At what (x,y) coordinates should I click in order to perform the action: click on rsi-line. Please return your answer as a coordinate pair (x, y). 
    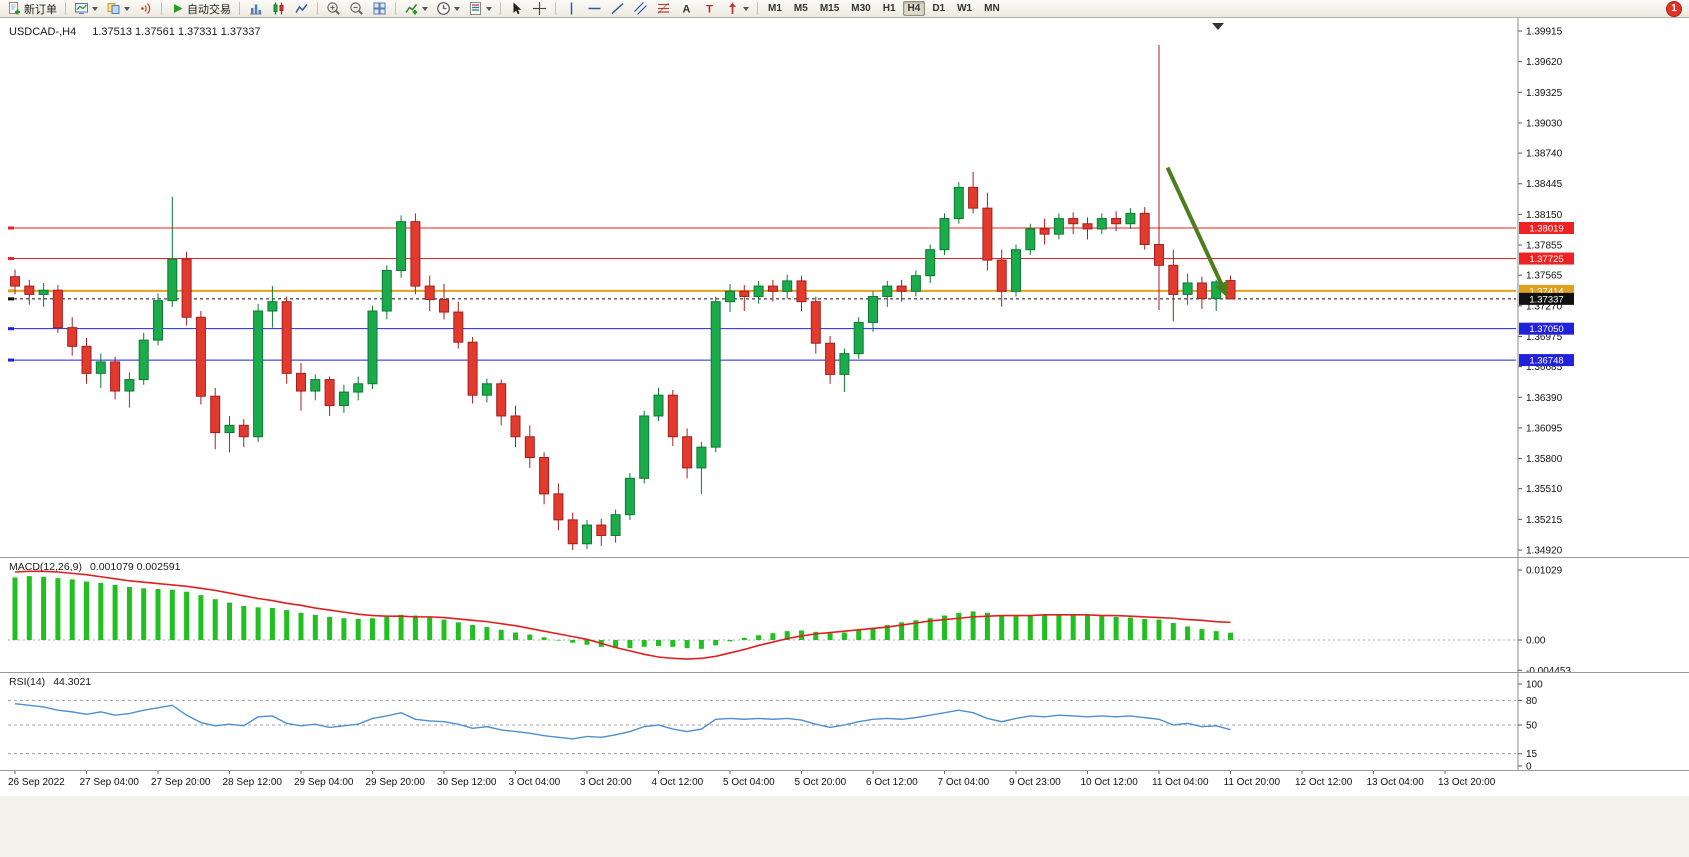
    Looking at the image, I should click on (622, 721).